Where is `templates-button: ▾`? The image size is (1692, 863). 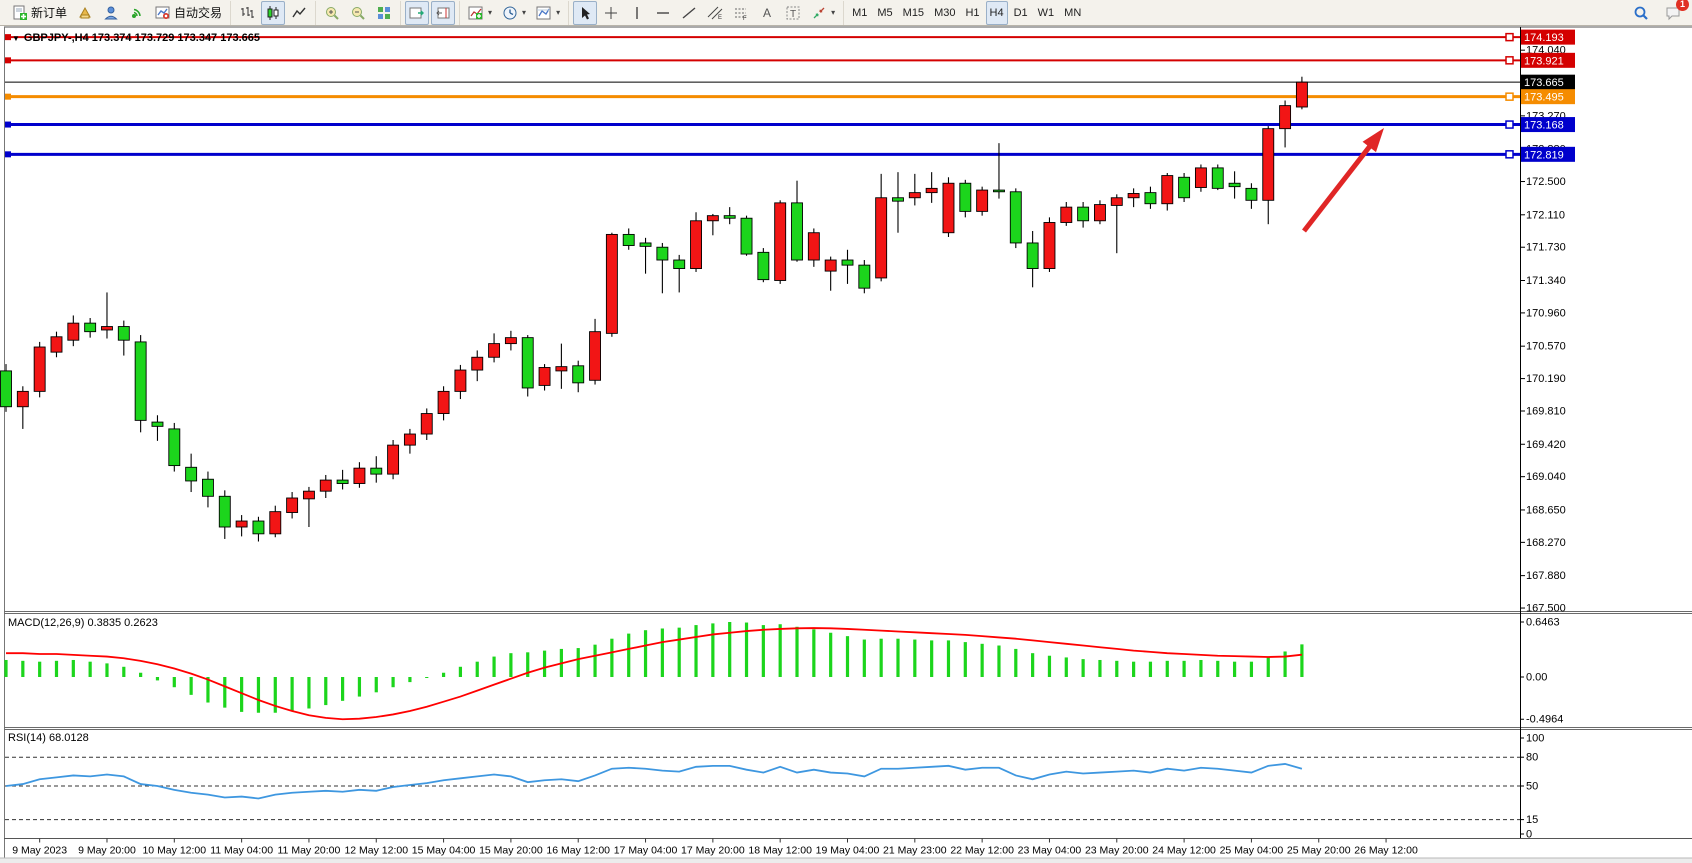
templates-button: ▾ is located at coordinates (548, 13).